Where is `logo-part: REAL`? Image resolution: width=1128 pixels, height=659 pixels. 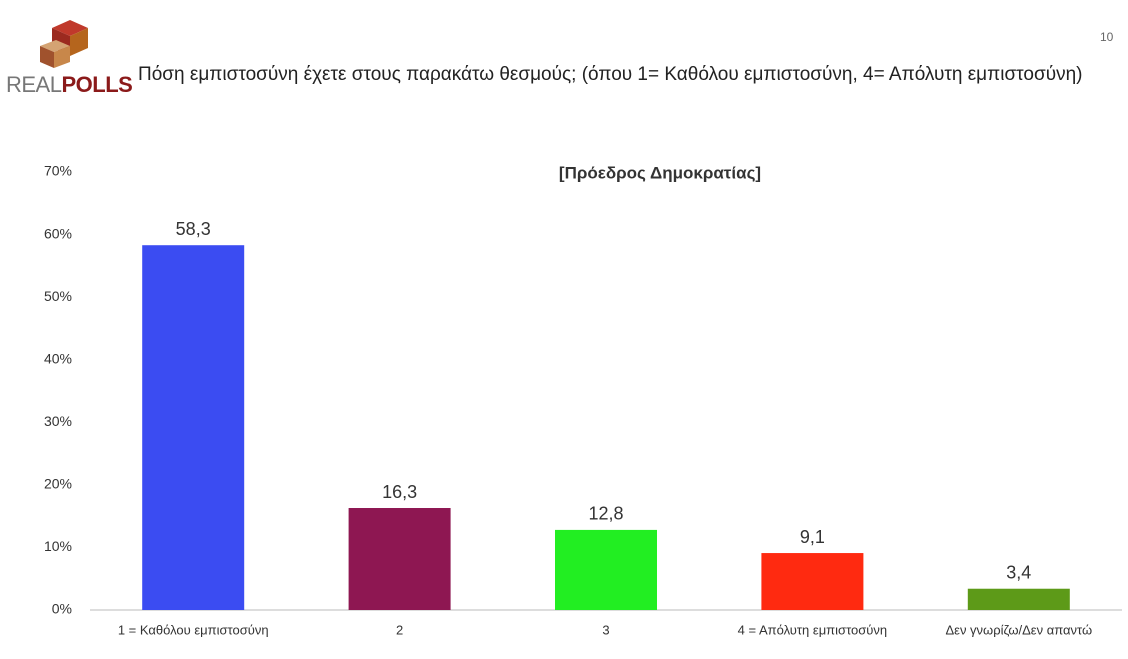 logo-part: REAL is located at coordinates (34, 84).